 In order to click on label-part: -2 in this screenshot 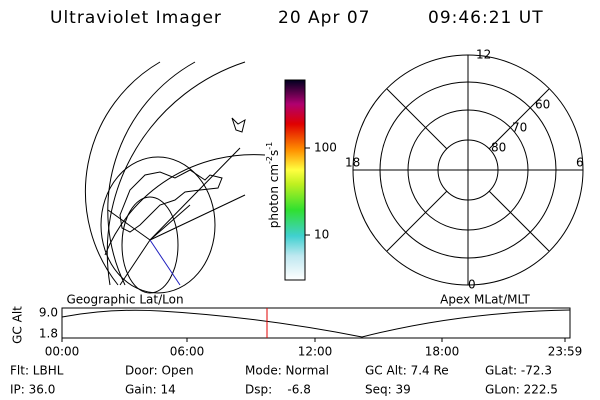, I will do `click(269, 160)`.